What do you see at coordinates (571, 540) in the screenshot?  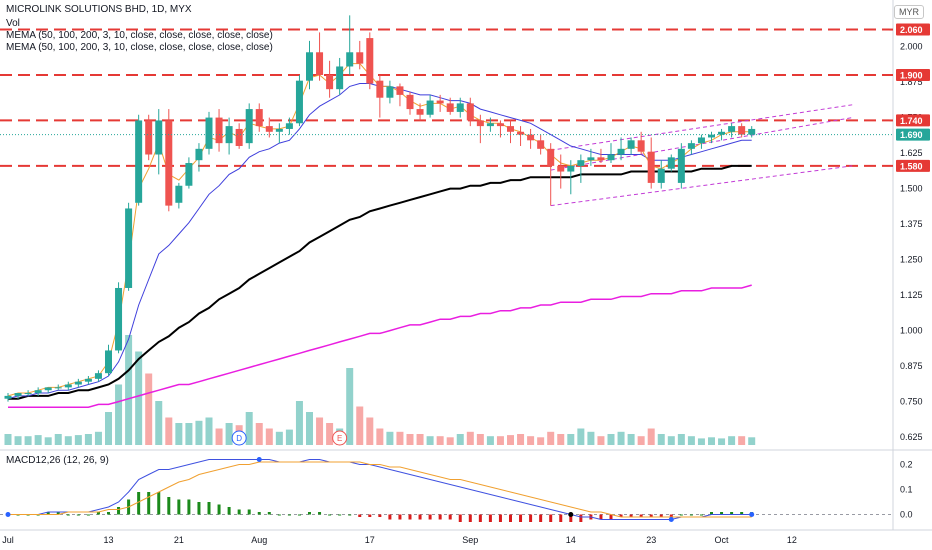 I see `time-tick-label: 14` at bounding box center [571, 540].